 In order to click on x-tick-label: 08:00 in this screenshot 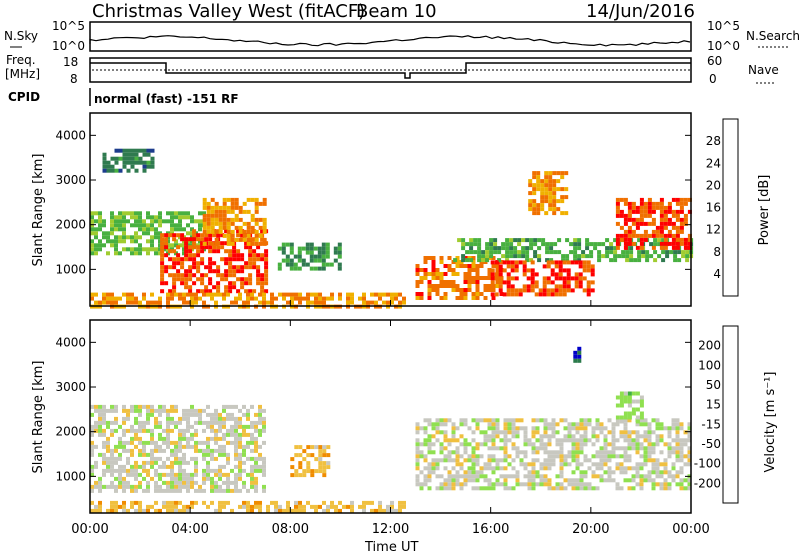, I will do `click(290, 529)`.